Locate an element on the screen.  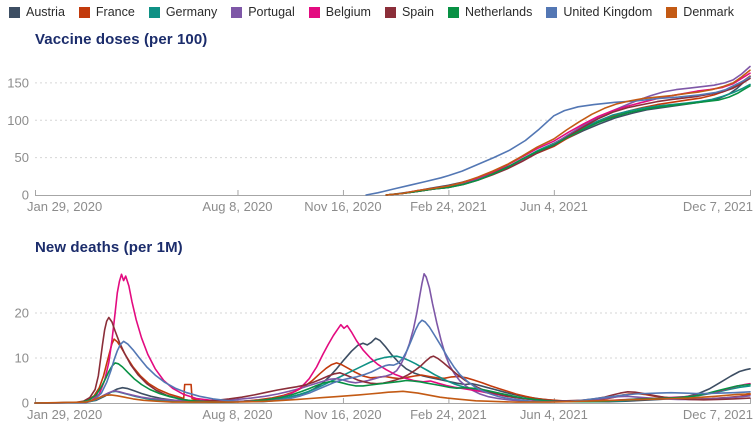
series-line-france is located at coordinates (392, 371).